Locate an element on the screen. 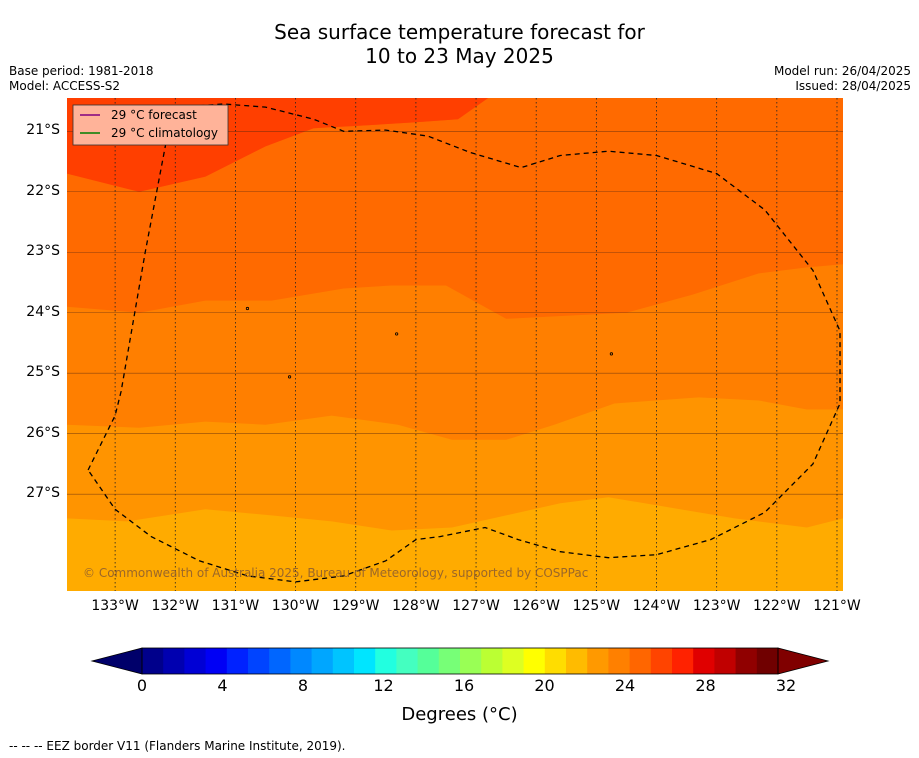 This screenshot has height=758, width=919. colorbar-tick-label: 8 is located at coordinates (303, 685).